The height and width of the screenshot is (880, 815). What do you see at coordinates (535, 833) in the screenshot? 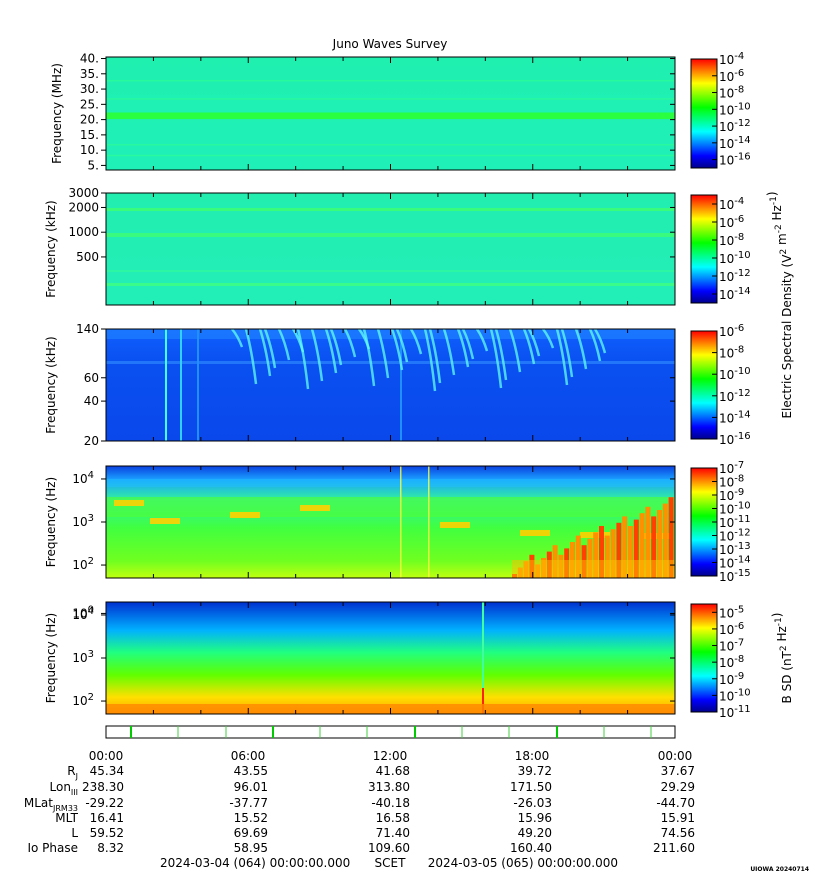
I see `ephemeris-value: 49.20` at bounding box center [535, 833].